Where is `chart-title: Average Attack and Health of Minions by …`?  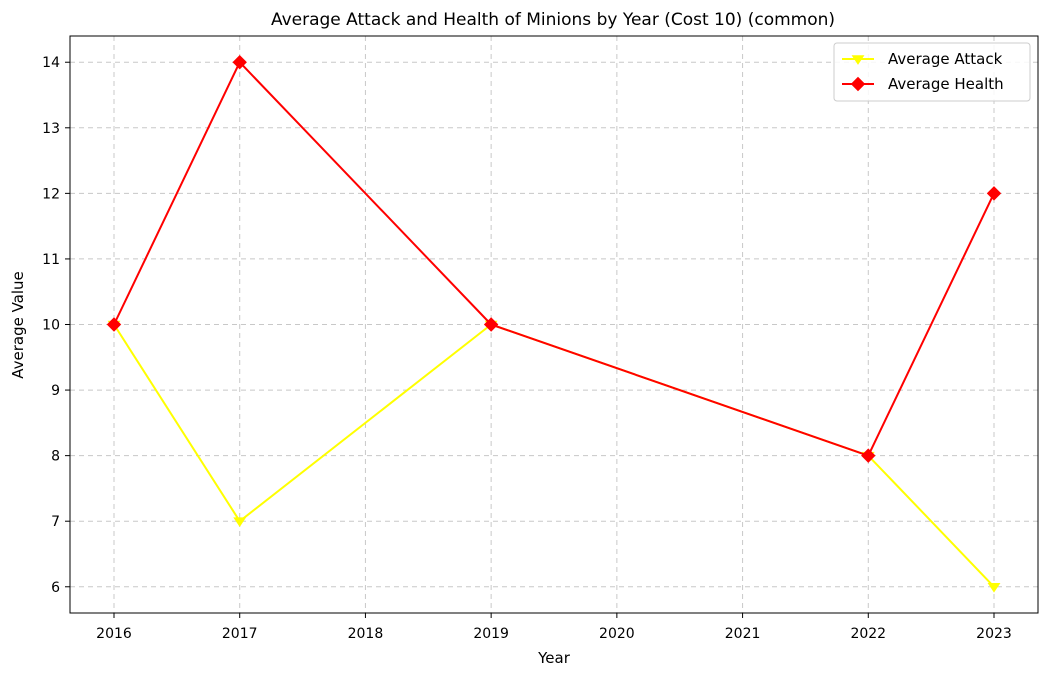
chart-title: Average Attack and Health of Minions by … is located at coordinates (553, 20).